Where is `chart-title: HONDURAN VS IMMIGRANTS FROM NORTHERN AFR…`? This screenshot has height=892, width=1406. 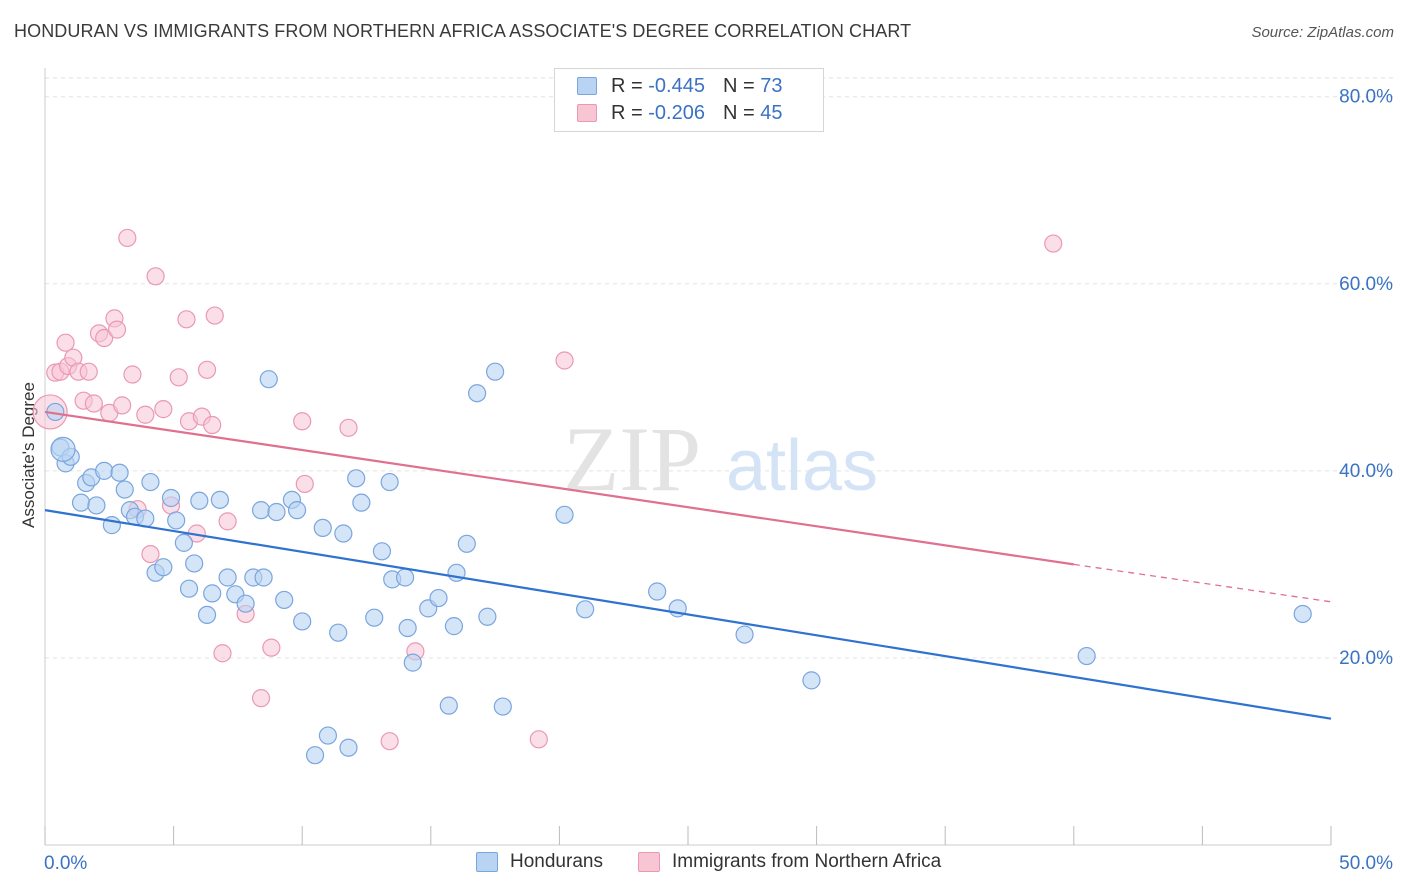 chart-title: HONDURAN VS IMMIGRANTS FROM NORTHERN AFR… is located at coordinates (463, 31).